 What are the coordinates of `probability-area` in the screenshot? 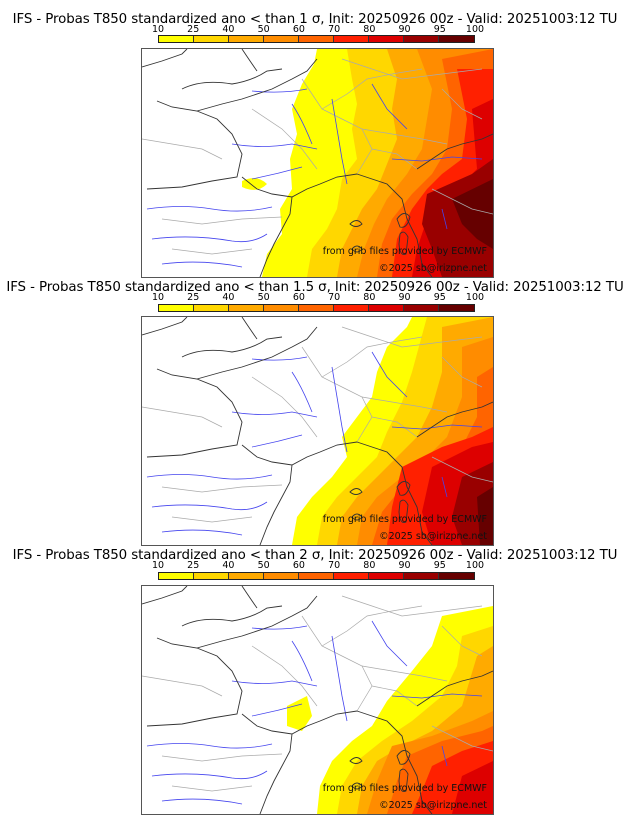 It's located at (472, 787).